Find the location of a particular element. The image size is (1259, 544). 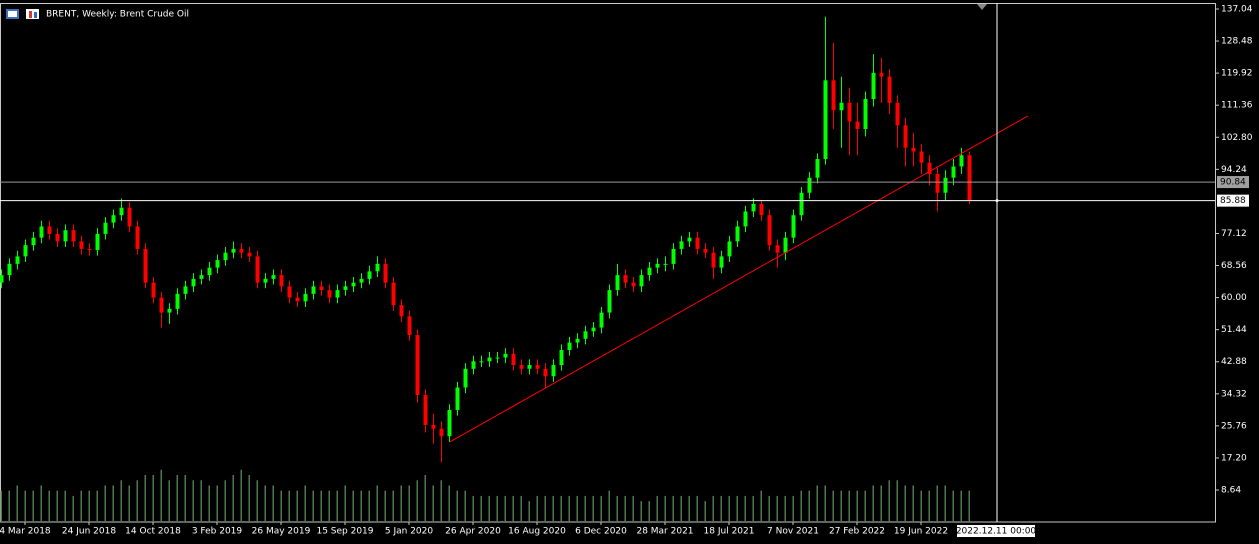

x-tick-label: 6 Dec 2020 is located at coordinates (601, 532).